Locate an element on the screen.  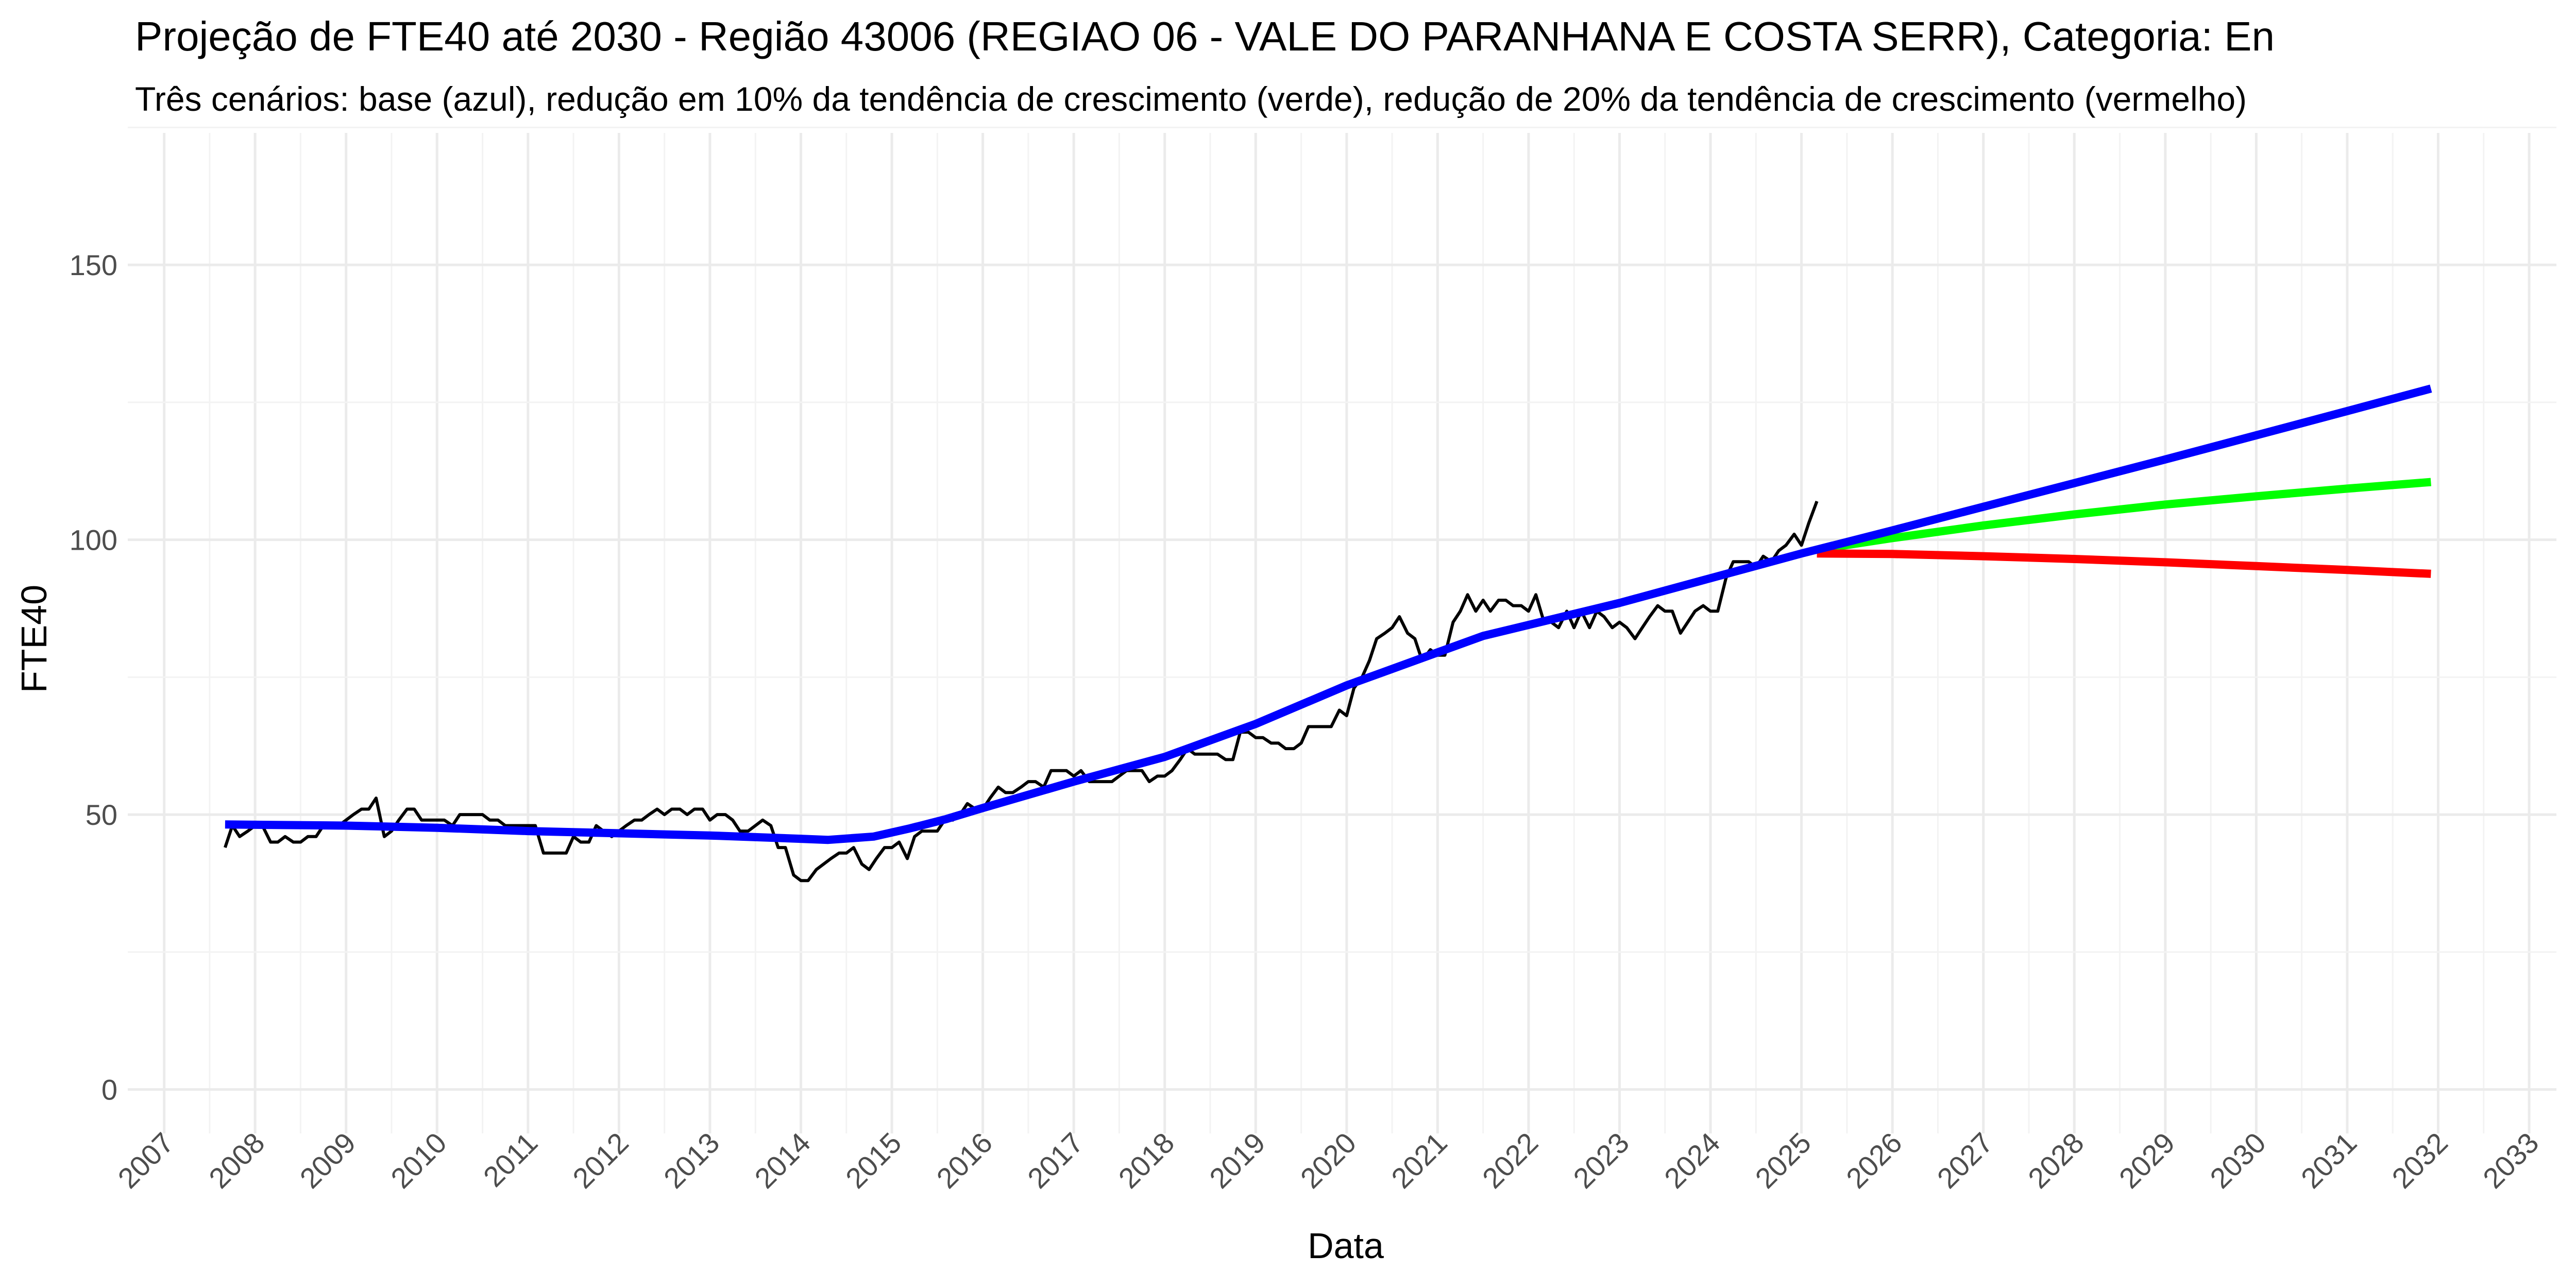
x-tick-label: 2033 is located at coordinates (2511, 1160).